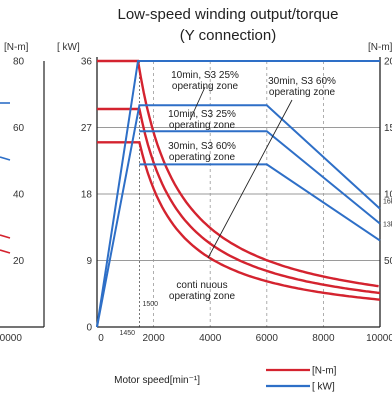 The width and height of the screenshot is (392, 399). Describe the element at coordinates (87, 62) in the screenshot. I see `y-tick-kw-4: 36` at that location.